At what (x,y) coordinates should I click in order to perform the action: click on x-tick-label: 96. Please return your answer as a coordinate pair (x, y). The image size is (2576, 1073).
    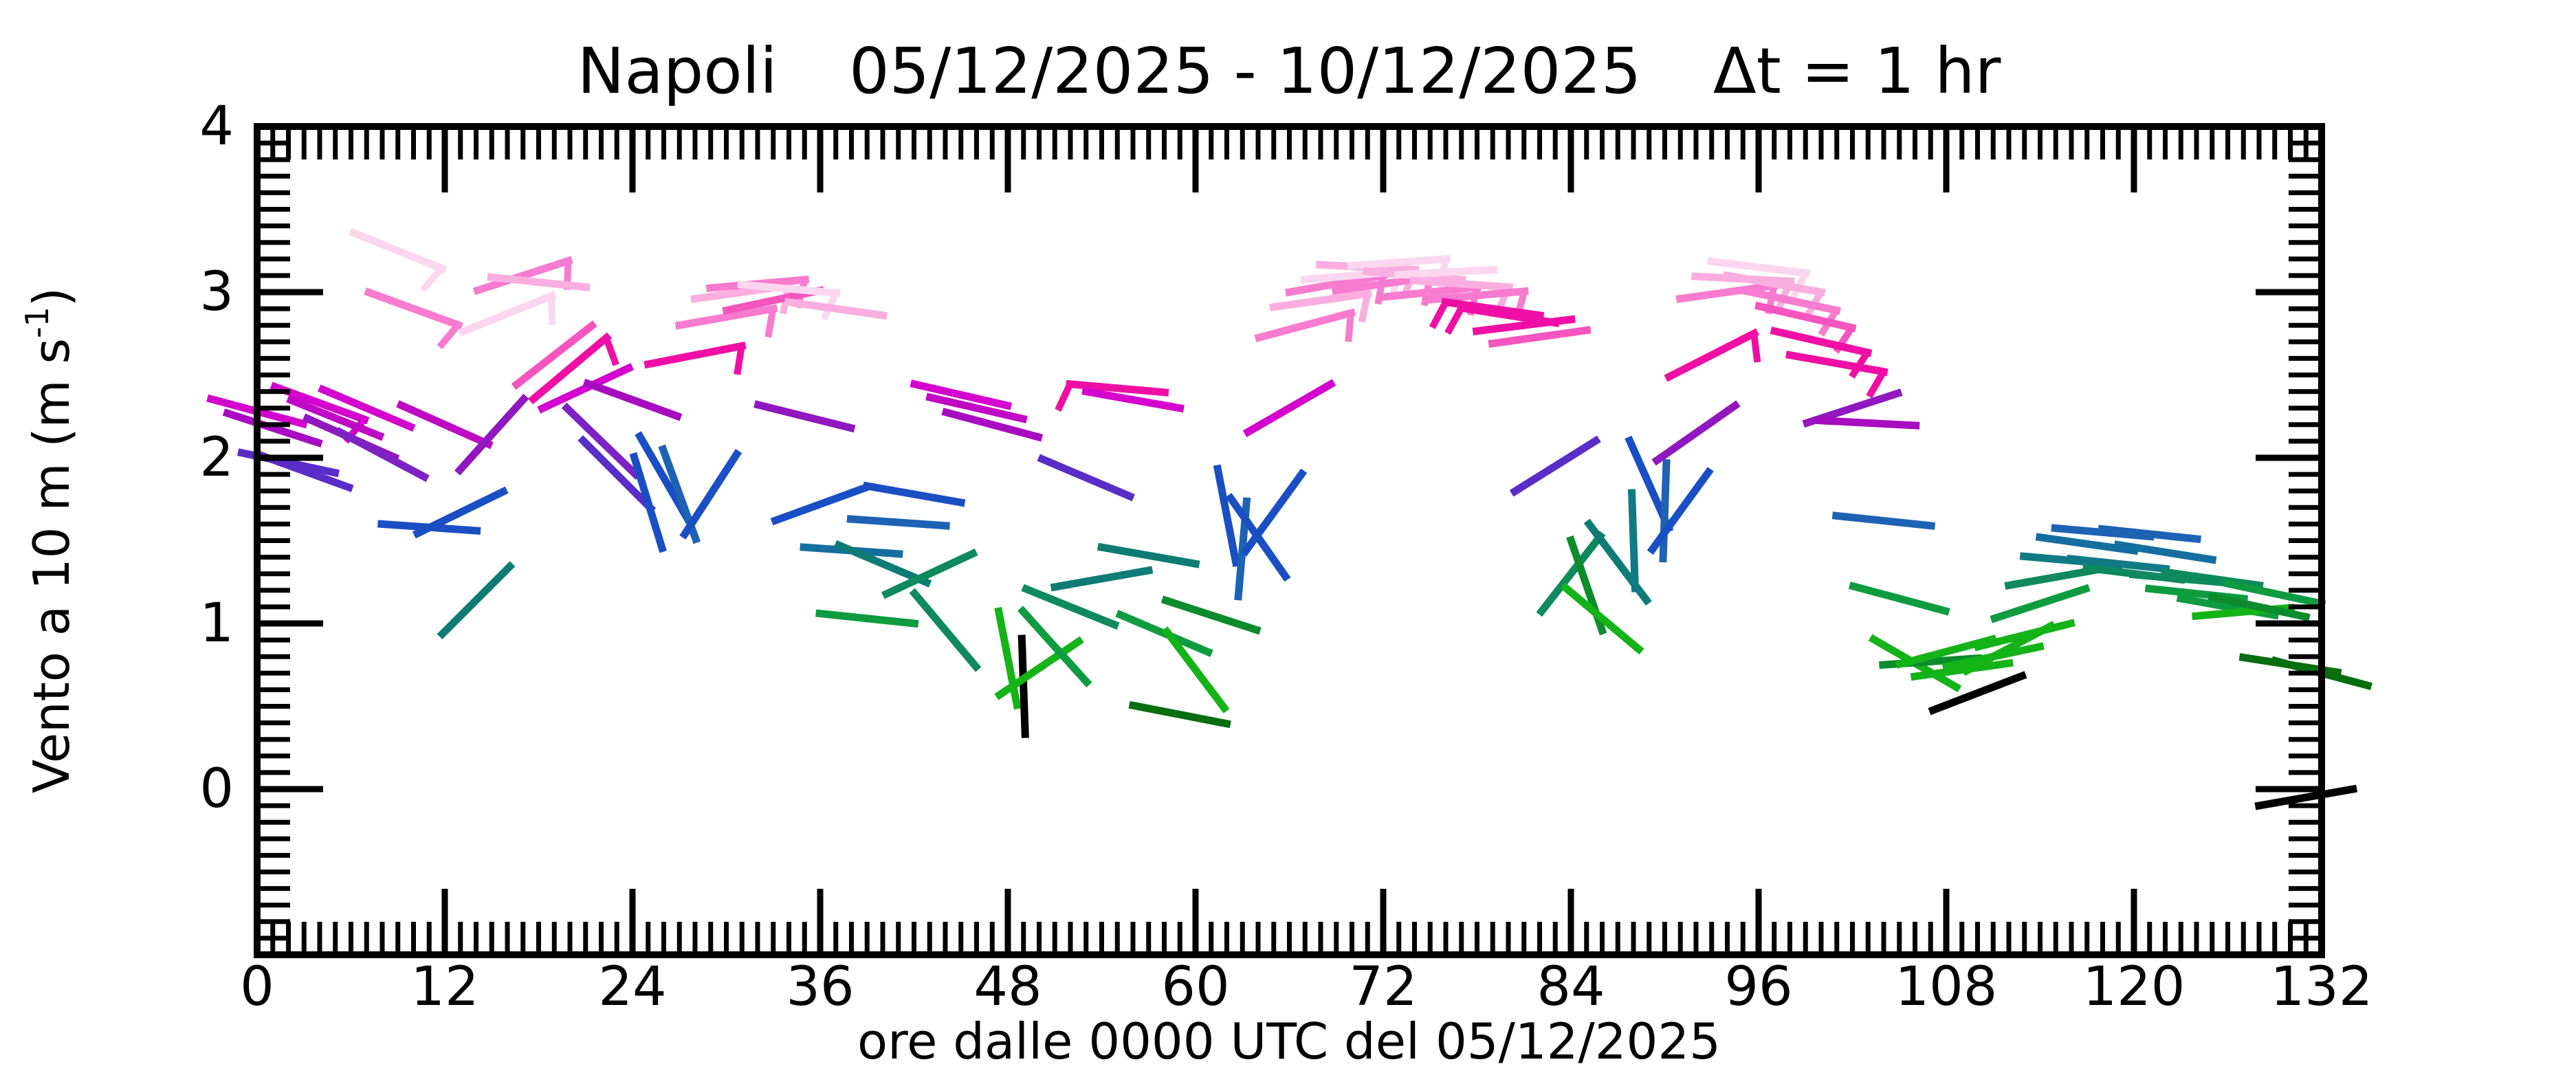
    Looking at the image, I should click on (1758, 987).